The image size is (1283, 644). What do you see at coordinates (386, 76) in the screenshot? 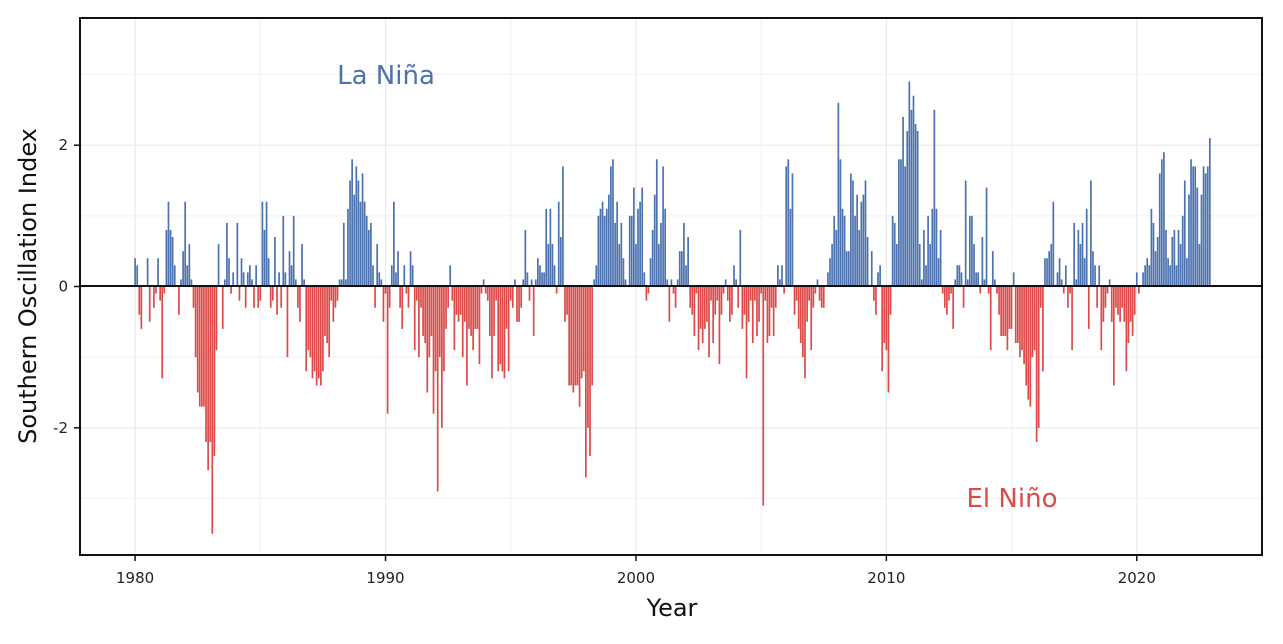
I see `la-nina-annotation: La Niña` at bounding box center [386, 76].